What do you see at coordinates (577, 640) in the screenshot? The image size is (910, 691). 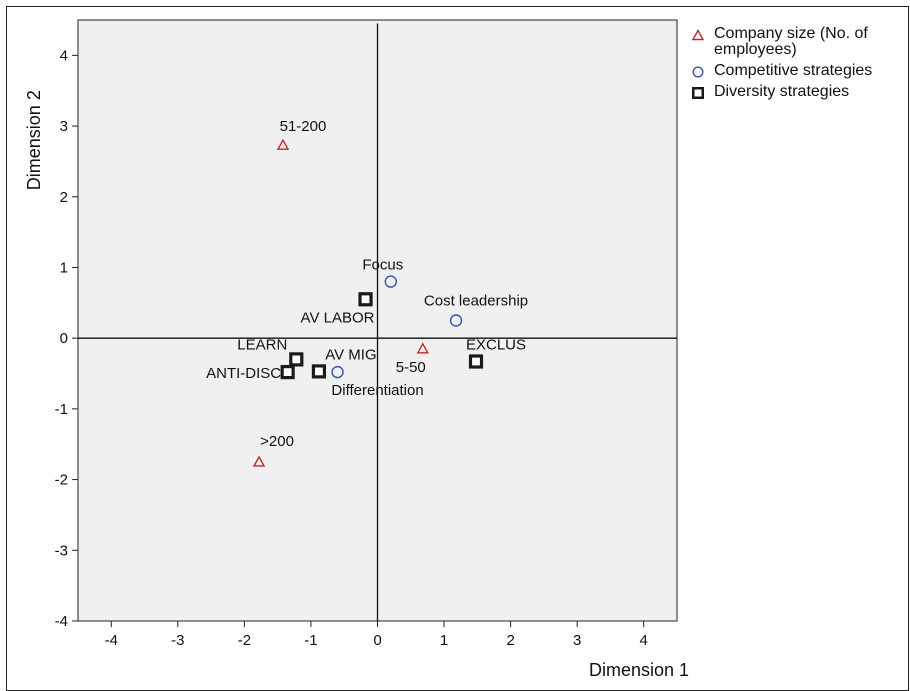 I see `x-tick-label: 3` at bounding box center [577, 640].